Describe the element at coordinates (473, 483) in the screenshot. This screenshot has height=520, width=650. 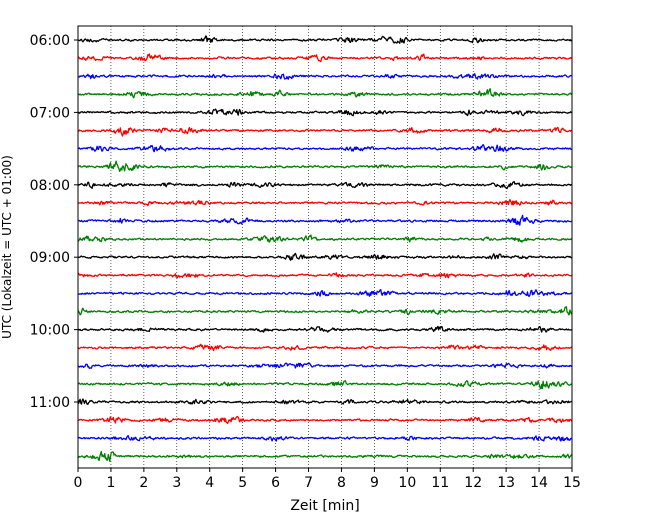
I see `x-tick-label-12: 12` at that location.